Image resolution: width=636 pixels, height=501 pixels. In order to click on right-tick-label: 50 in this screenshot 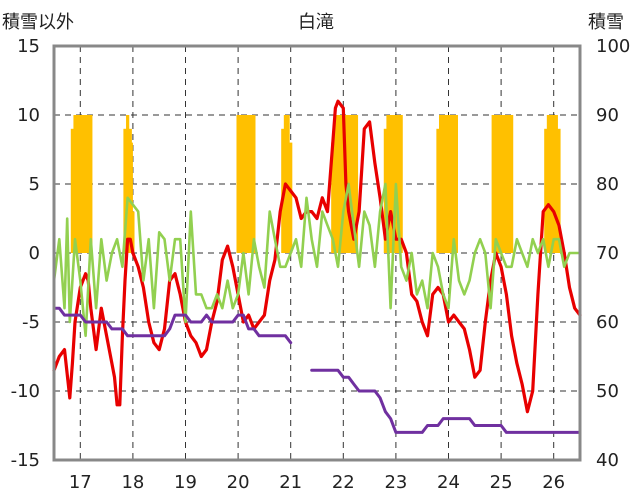, I will do `click(607, 391)`.